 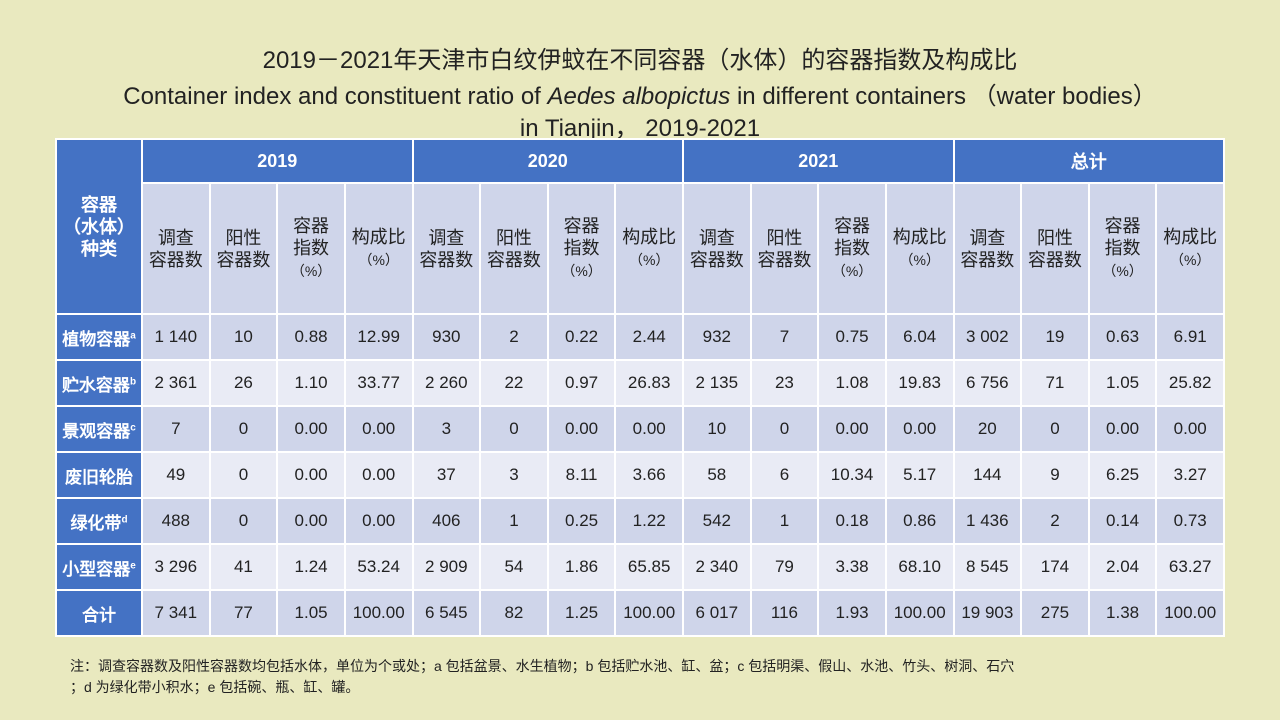 I want to click on cell: 23, so click(x=784, y=383).